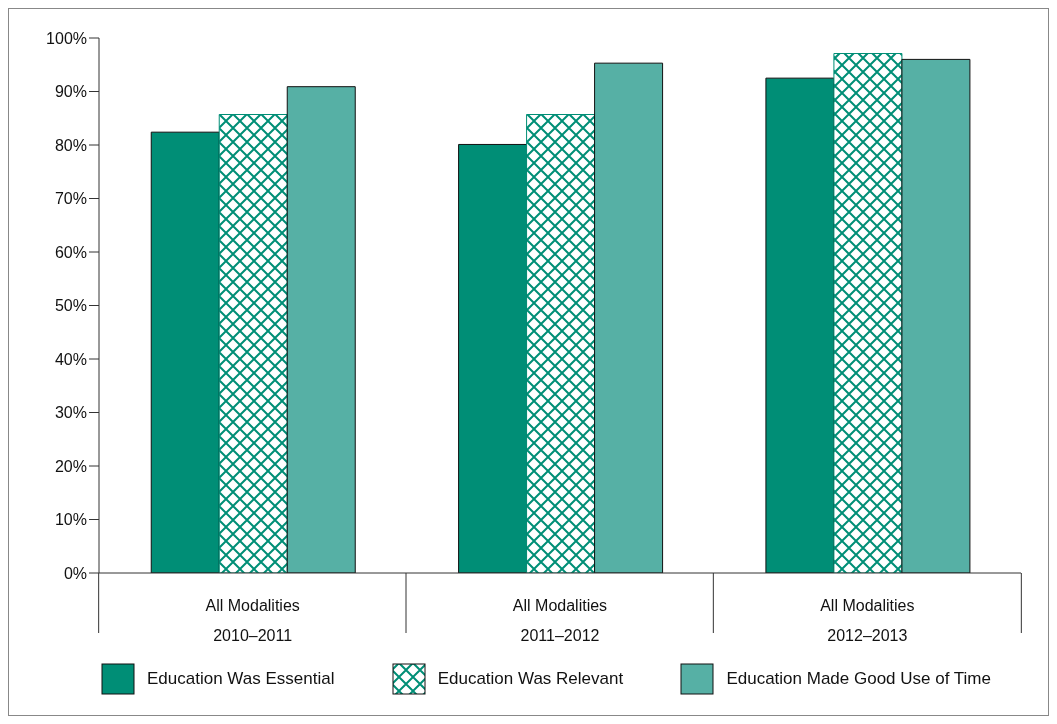  What do you see at coordinates (70, 199) in the screenshot?
I see `y-tick-label: 70%` at bounding box center [70, 199].